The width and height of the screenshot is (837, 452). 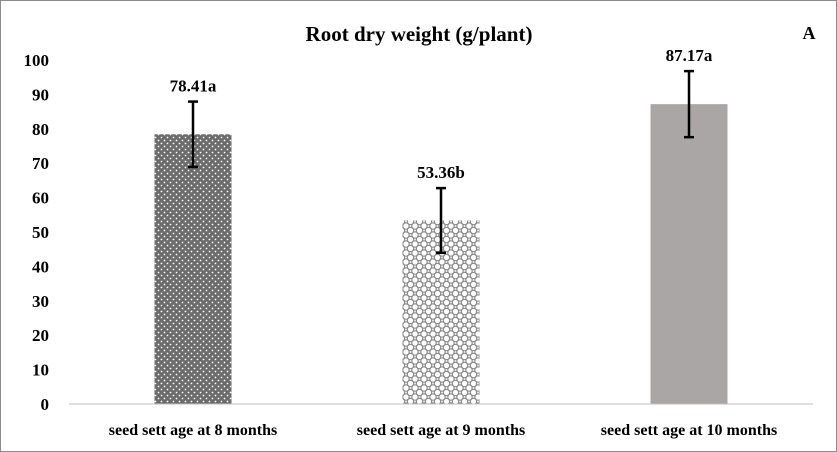 What do you see at coordinates (40, 94) in the screenshot?
I see `y-tick-label: 90` at bounding box center [40, 94].